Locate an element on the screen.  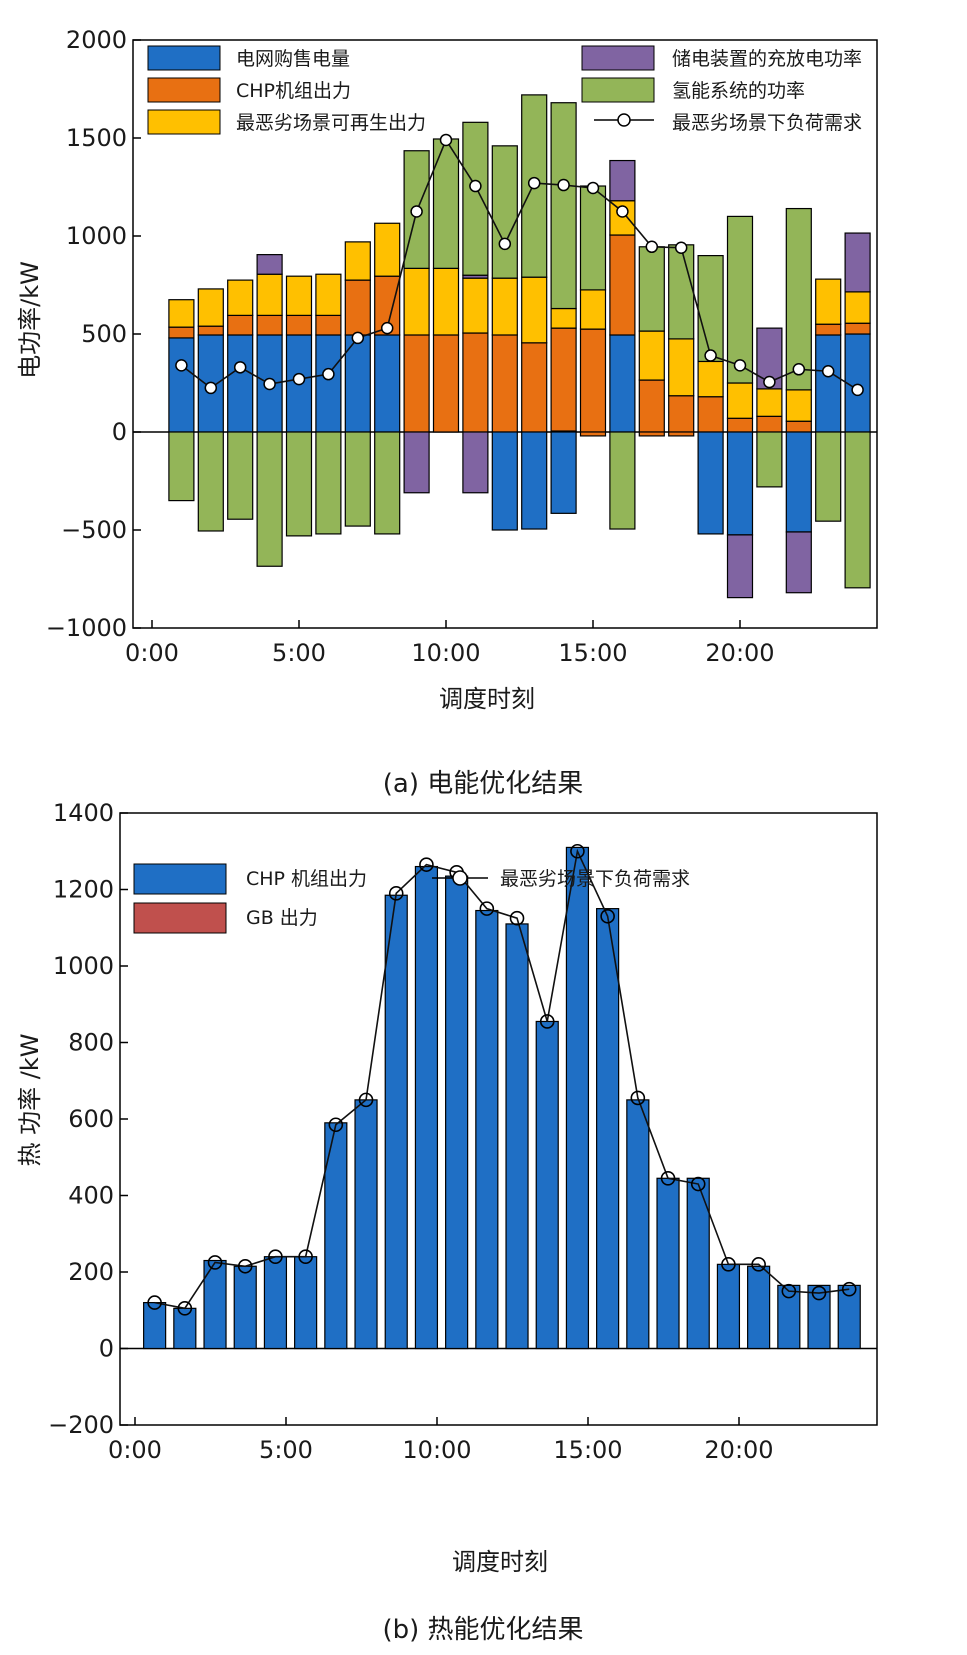
y-tick-label: 400 is located at coordinates (91, 1196).